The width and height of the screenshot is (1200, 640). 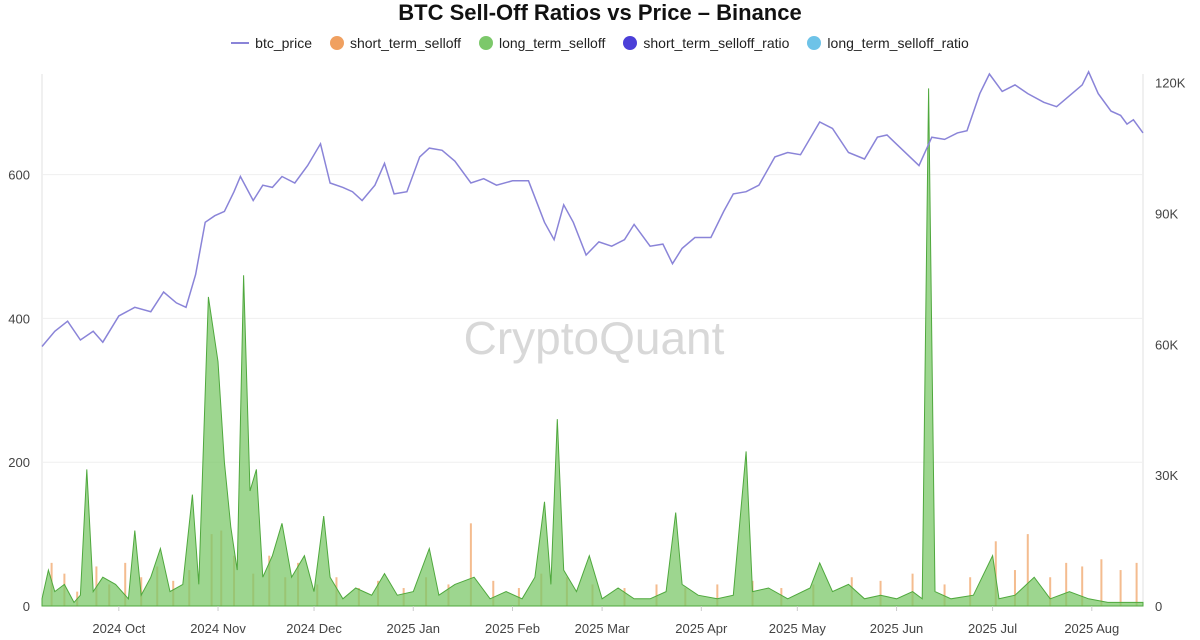 What do you see at coordinates (603, 628) in the screenshot?
I see `x-tick-label: 2025 Mar` at bounding box center [603, 628].